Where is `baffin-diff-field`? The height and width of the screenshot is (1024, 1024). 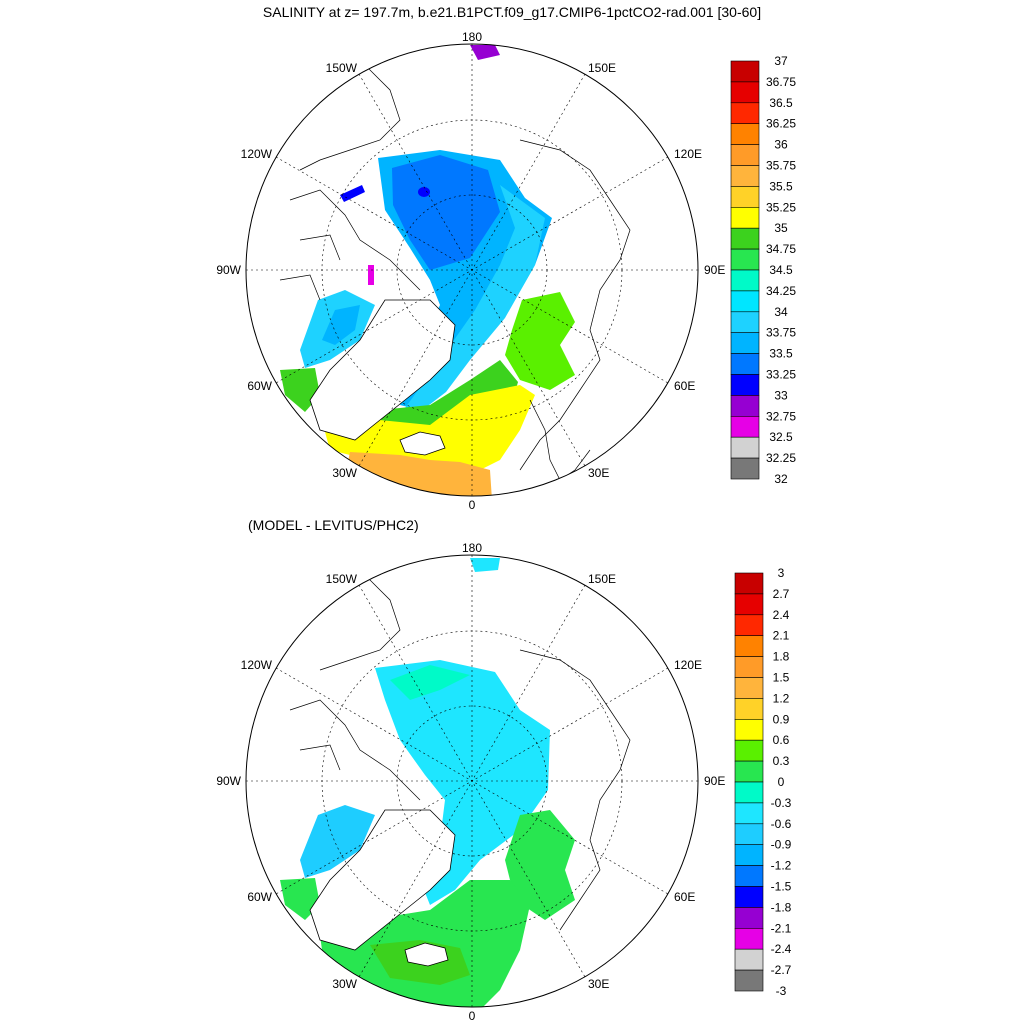
baffin-diff-field is located at coordinates (337, 841).